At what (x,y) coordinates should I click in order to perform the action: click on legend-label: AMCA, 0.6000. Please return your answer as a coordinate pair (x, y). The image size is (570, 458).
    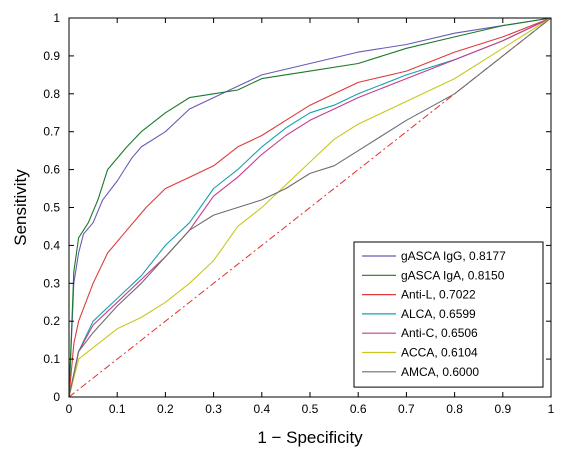
    Looking at the image, I should click on (440, 372).